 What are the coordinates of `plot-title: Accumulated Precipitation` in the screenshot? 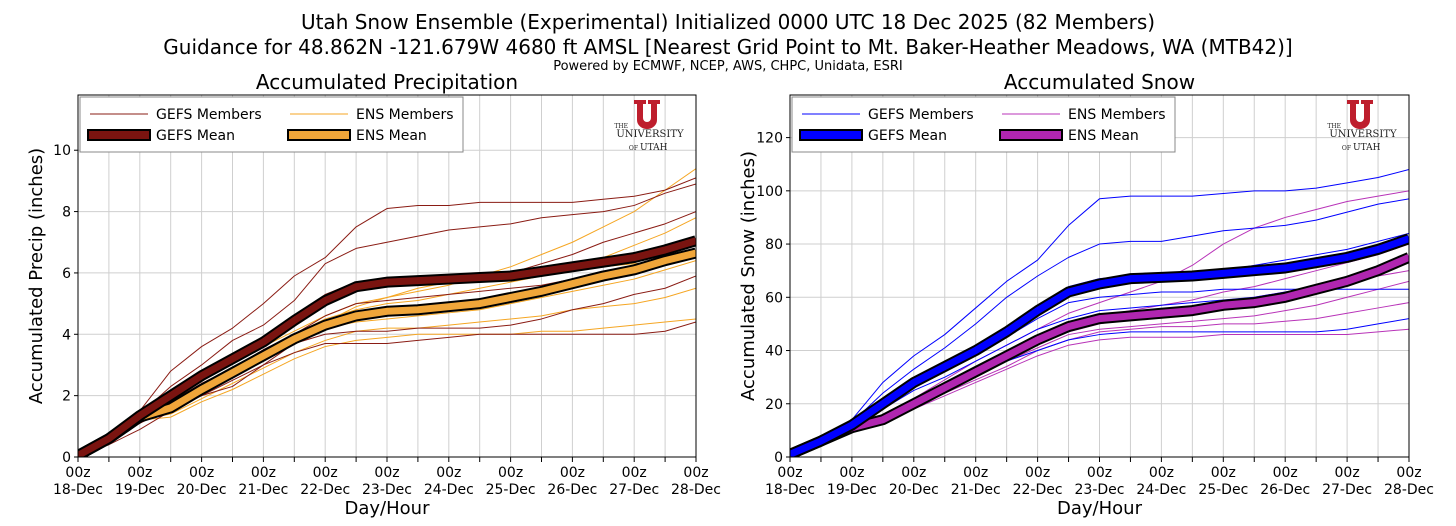 It's located at (387, 82).